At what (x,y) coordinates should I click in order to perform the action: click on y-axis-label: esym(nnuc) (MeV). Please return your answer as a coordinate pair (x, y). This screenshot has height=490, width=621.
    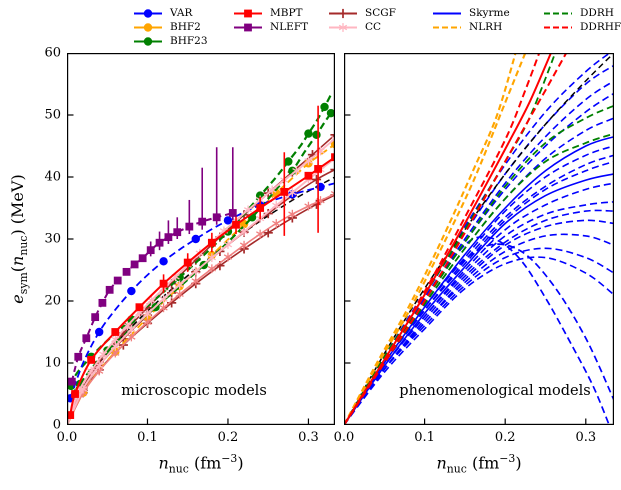
    Looking at the image, I should click on (19, 238).